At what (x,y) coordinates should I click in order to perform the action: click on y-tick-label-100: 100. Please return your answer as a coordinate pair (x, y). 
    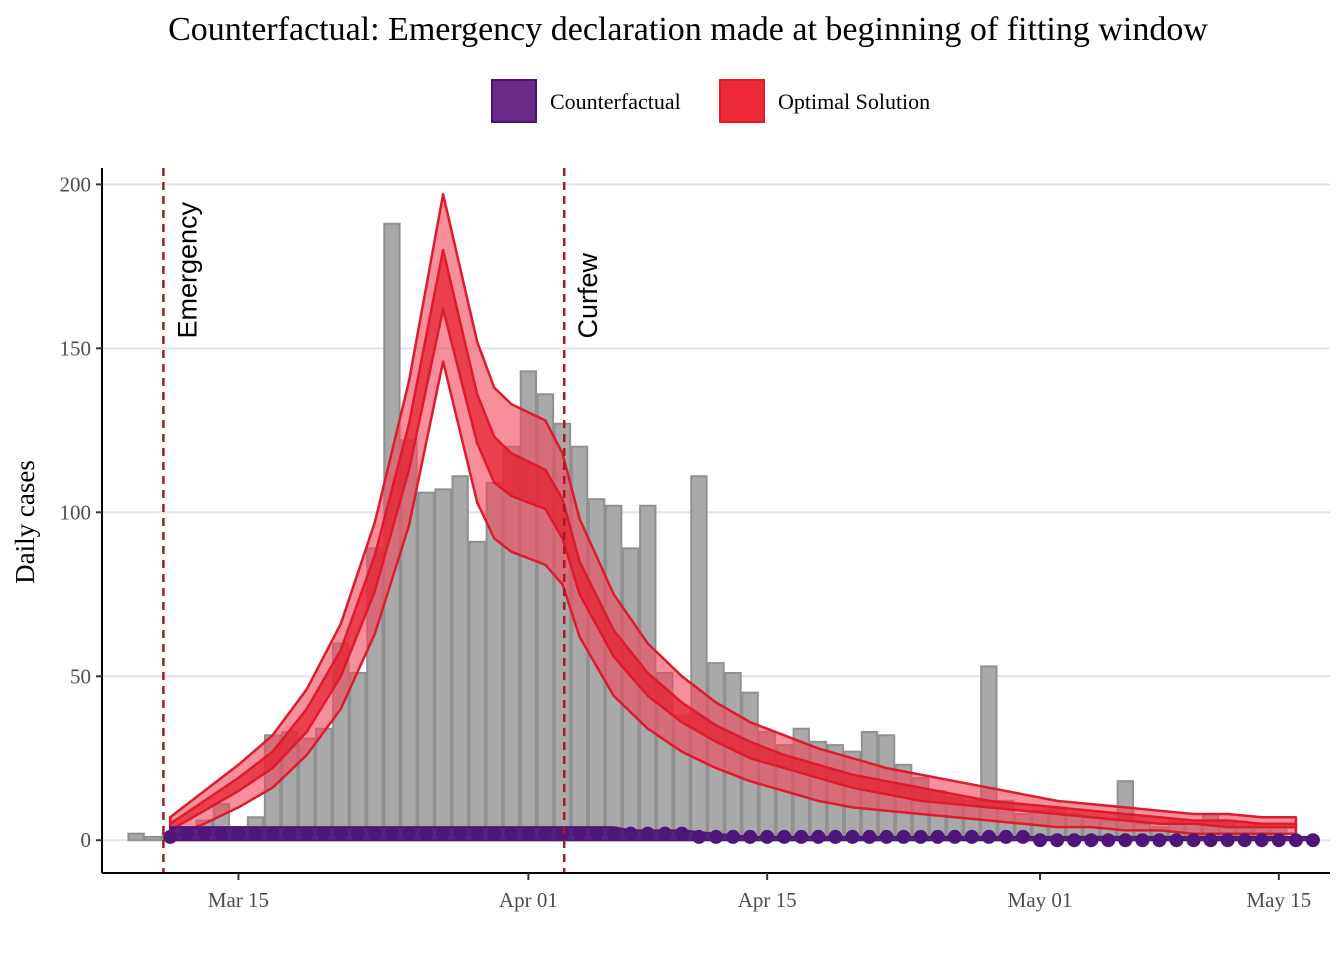
    Looking at the image, I should click on (76, 512).